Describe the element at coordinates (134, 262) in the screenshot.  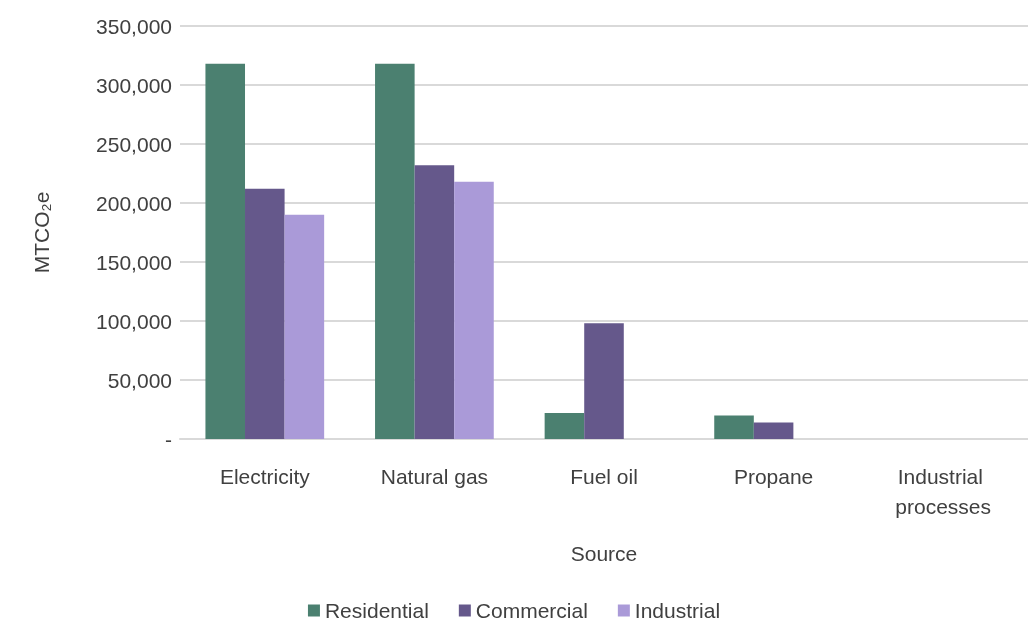
I see `y-tick-label: 150,000` at that location.